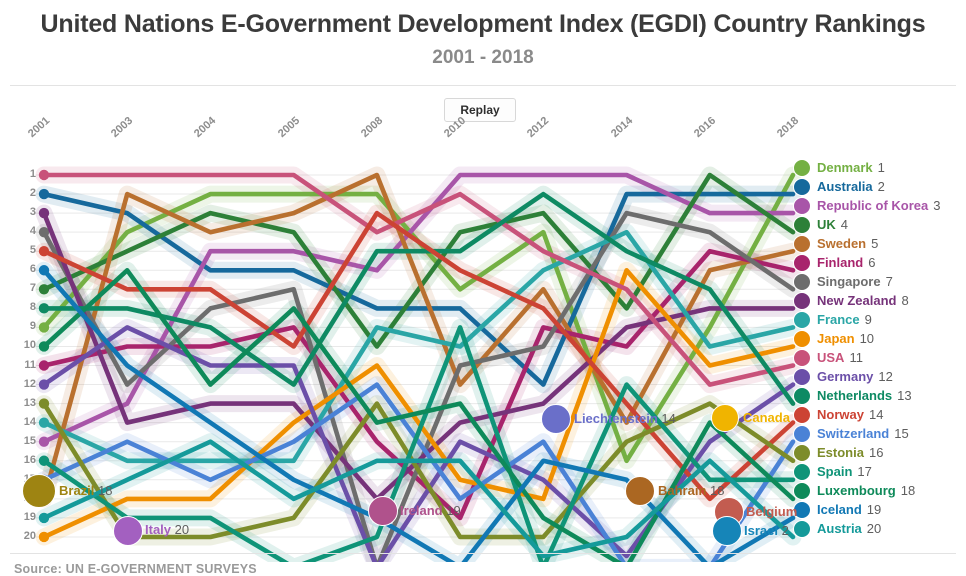 The width and height of the screenshot is (966, 576). What do you see at coordinates (879, 338) in the screenshot?
I see `legend-item-japan: Japan 10` at bounding box center [879, 338].